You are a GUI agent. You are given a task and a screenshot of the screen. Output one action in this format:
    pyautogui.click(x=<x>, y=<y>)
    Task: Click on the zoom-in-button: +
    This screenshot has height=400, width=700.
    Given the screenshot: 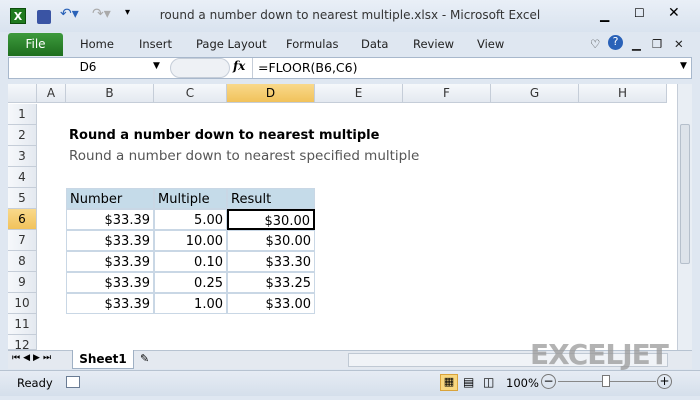 What is the action you would take?
    pyautogui.click(x=664, y=381)
    